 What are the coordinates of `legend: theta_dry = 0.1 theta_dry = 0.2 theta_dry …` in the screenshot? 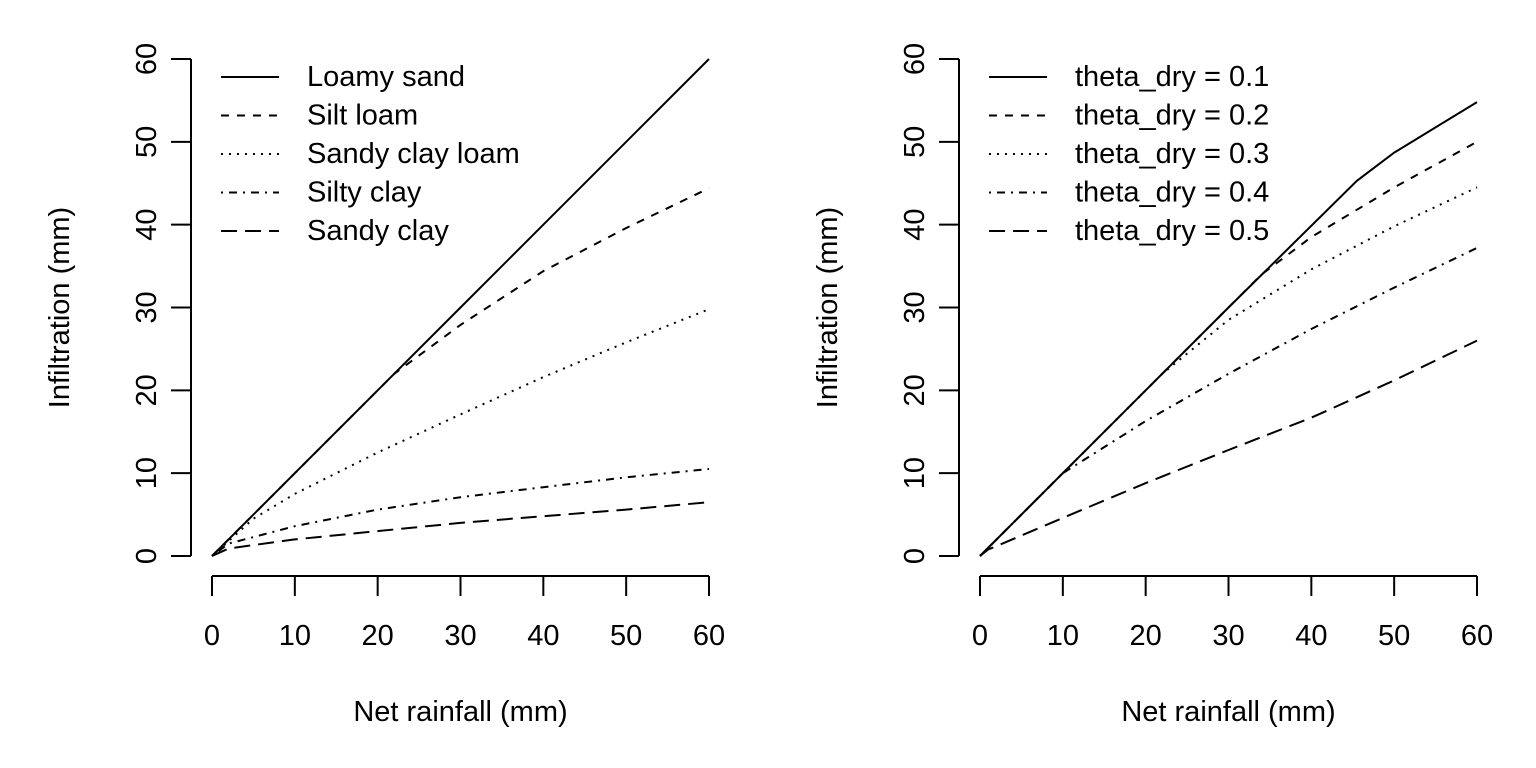 It's located at (1129, 154).